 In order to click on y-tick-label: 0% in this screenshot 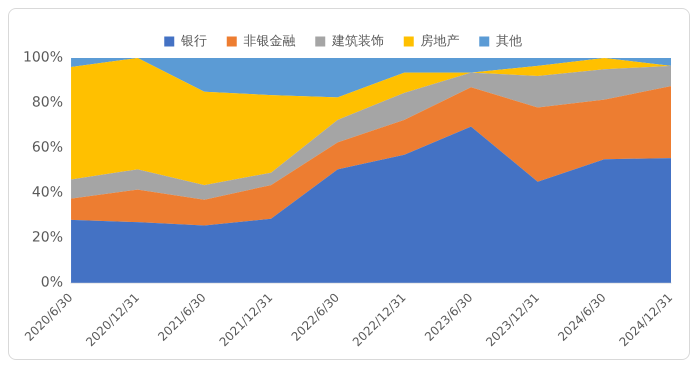, I will do `click(52, 282)`.